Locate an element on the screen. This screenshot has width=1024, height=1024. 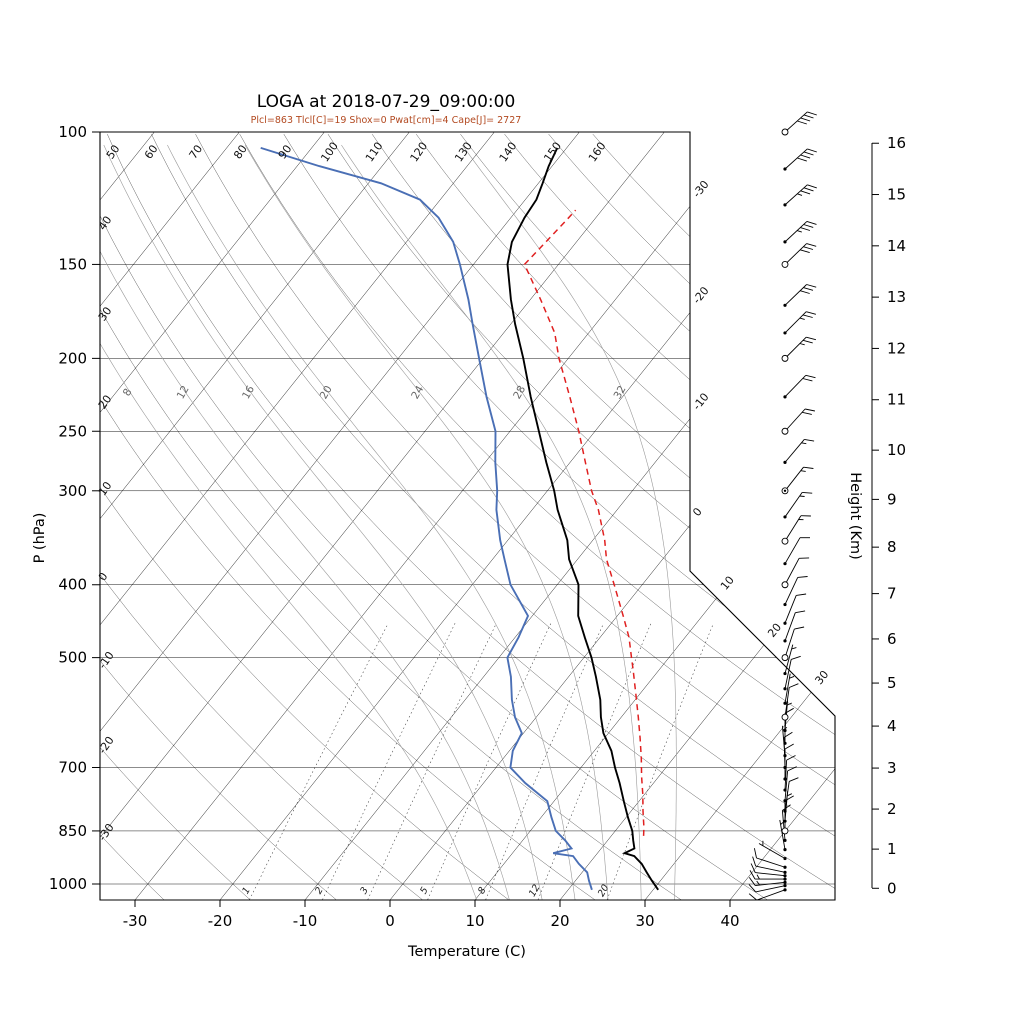
svg-text: 110 is located at coordinates (374, 152).